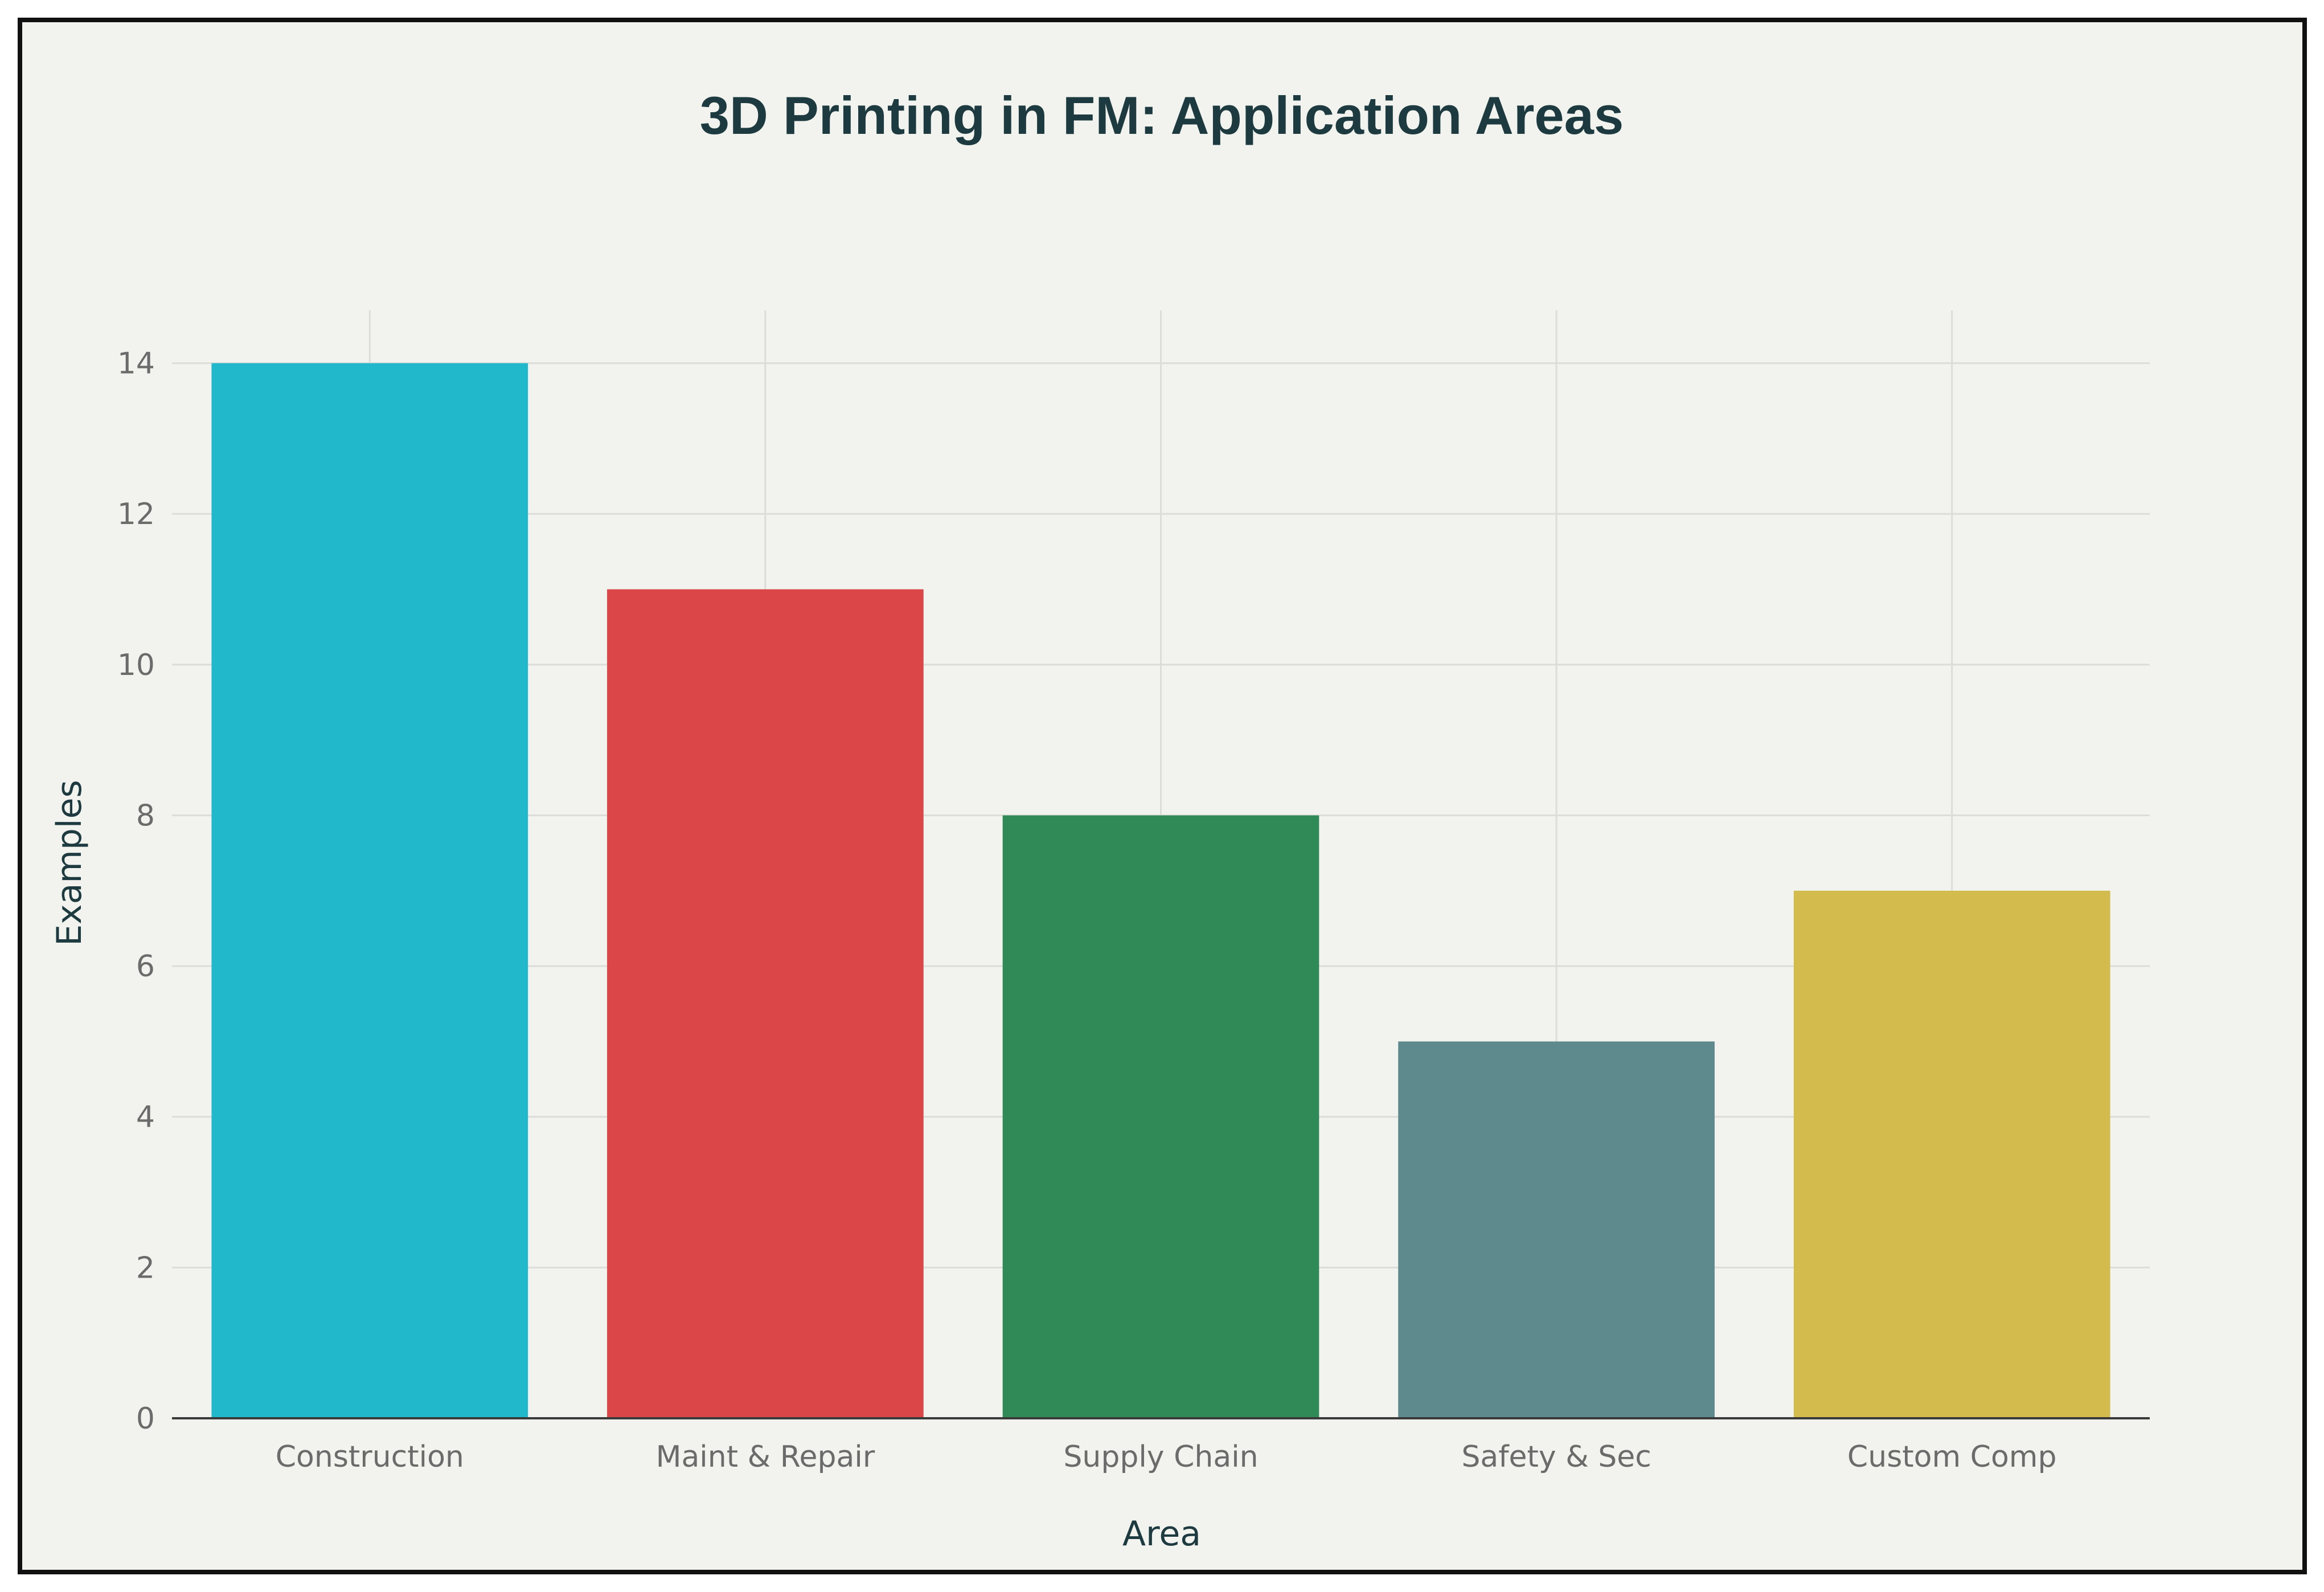 This screenshot has width=2324, height=1592. What do you see at coordinates (1161, 1116) in the screenshot?
I see `bar-supply-chain` at bounding box center [1161, 1116].